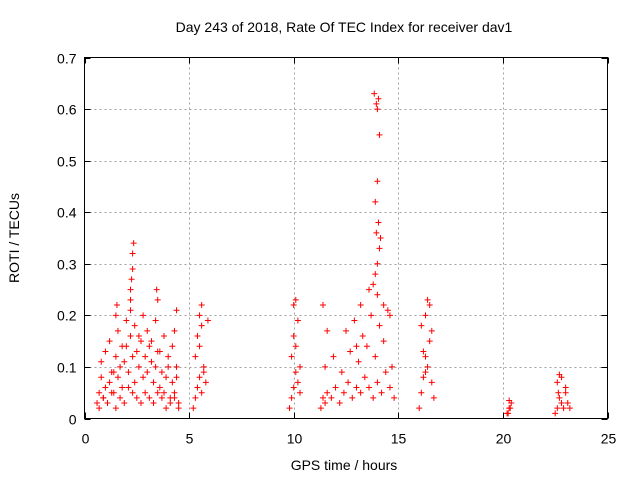  I want to click on x-axis-label: GPS time / hours, so click(344, 465).